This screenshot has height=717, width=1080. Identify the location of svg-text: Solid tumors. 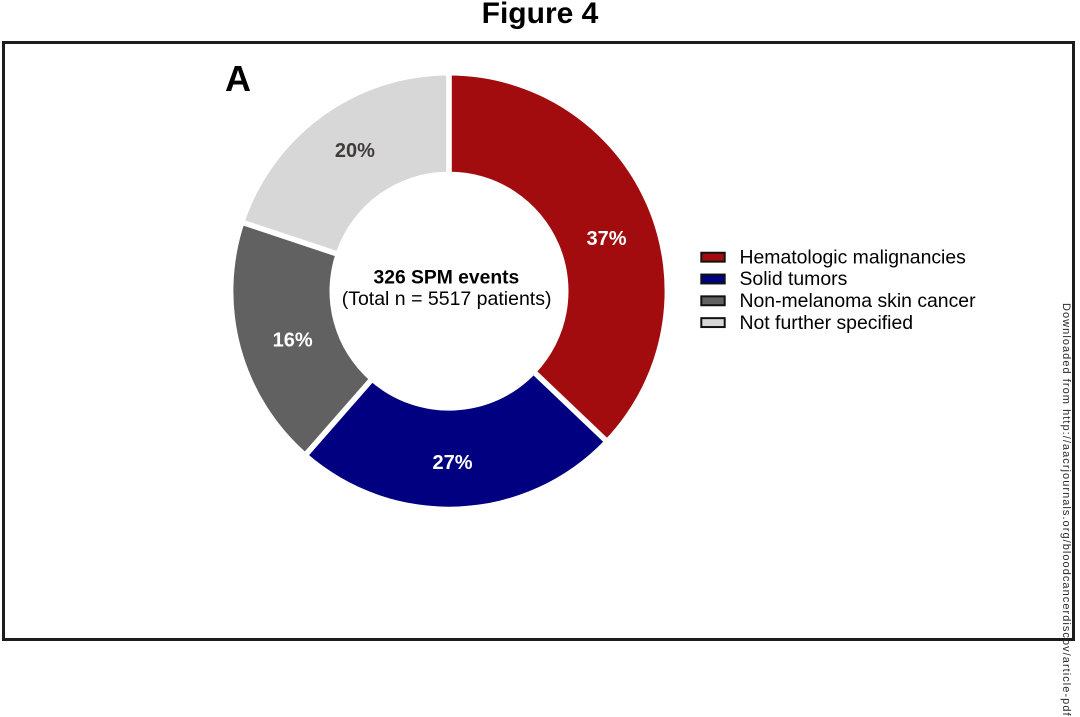
(794, 279).